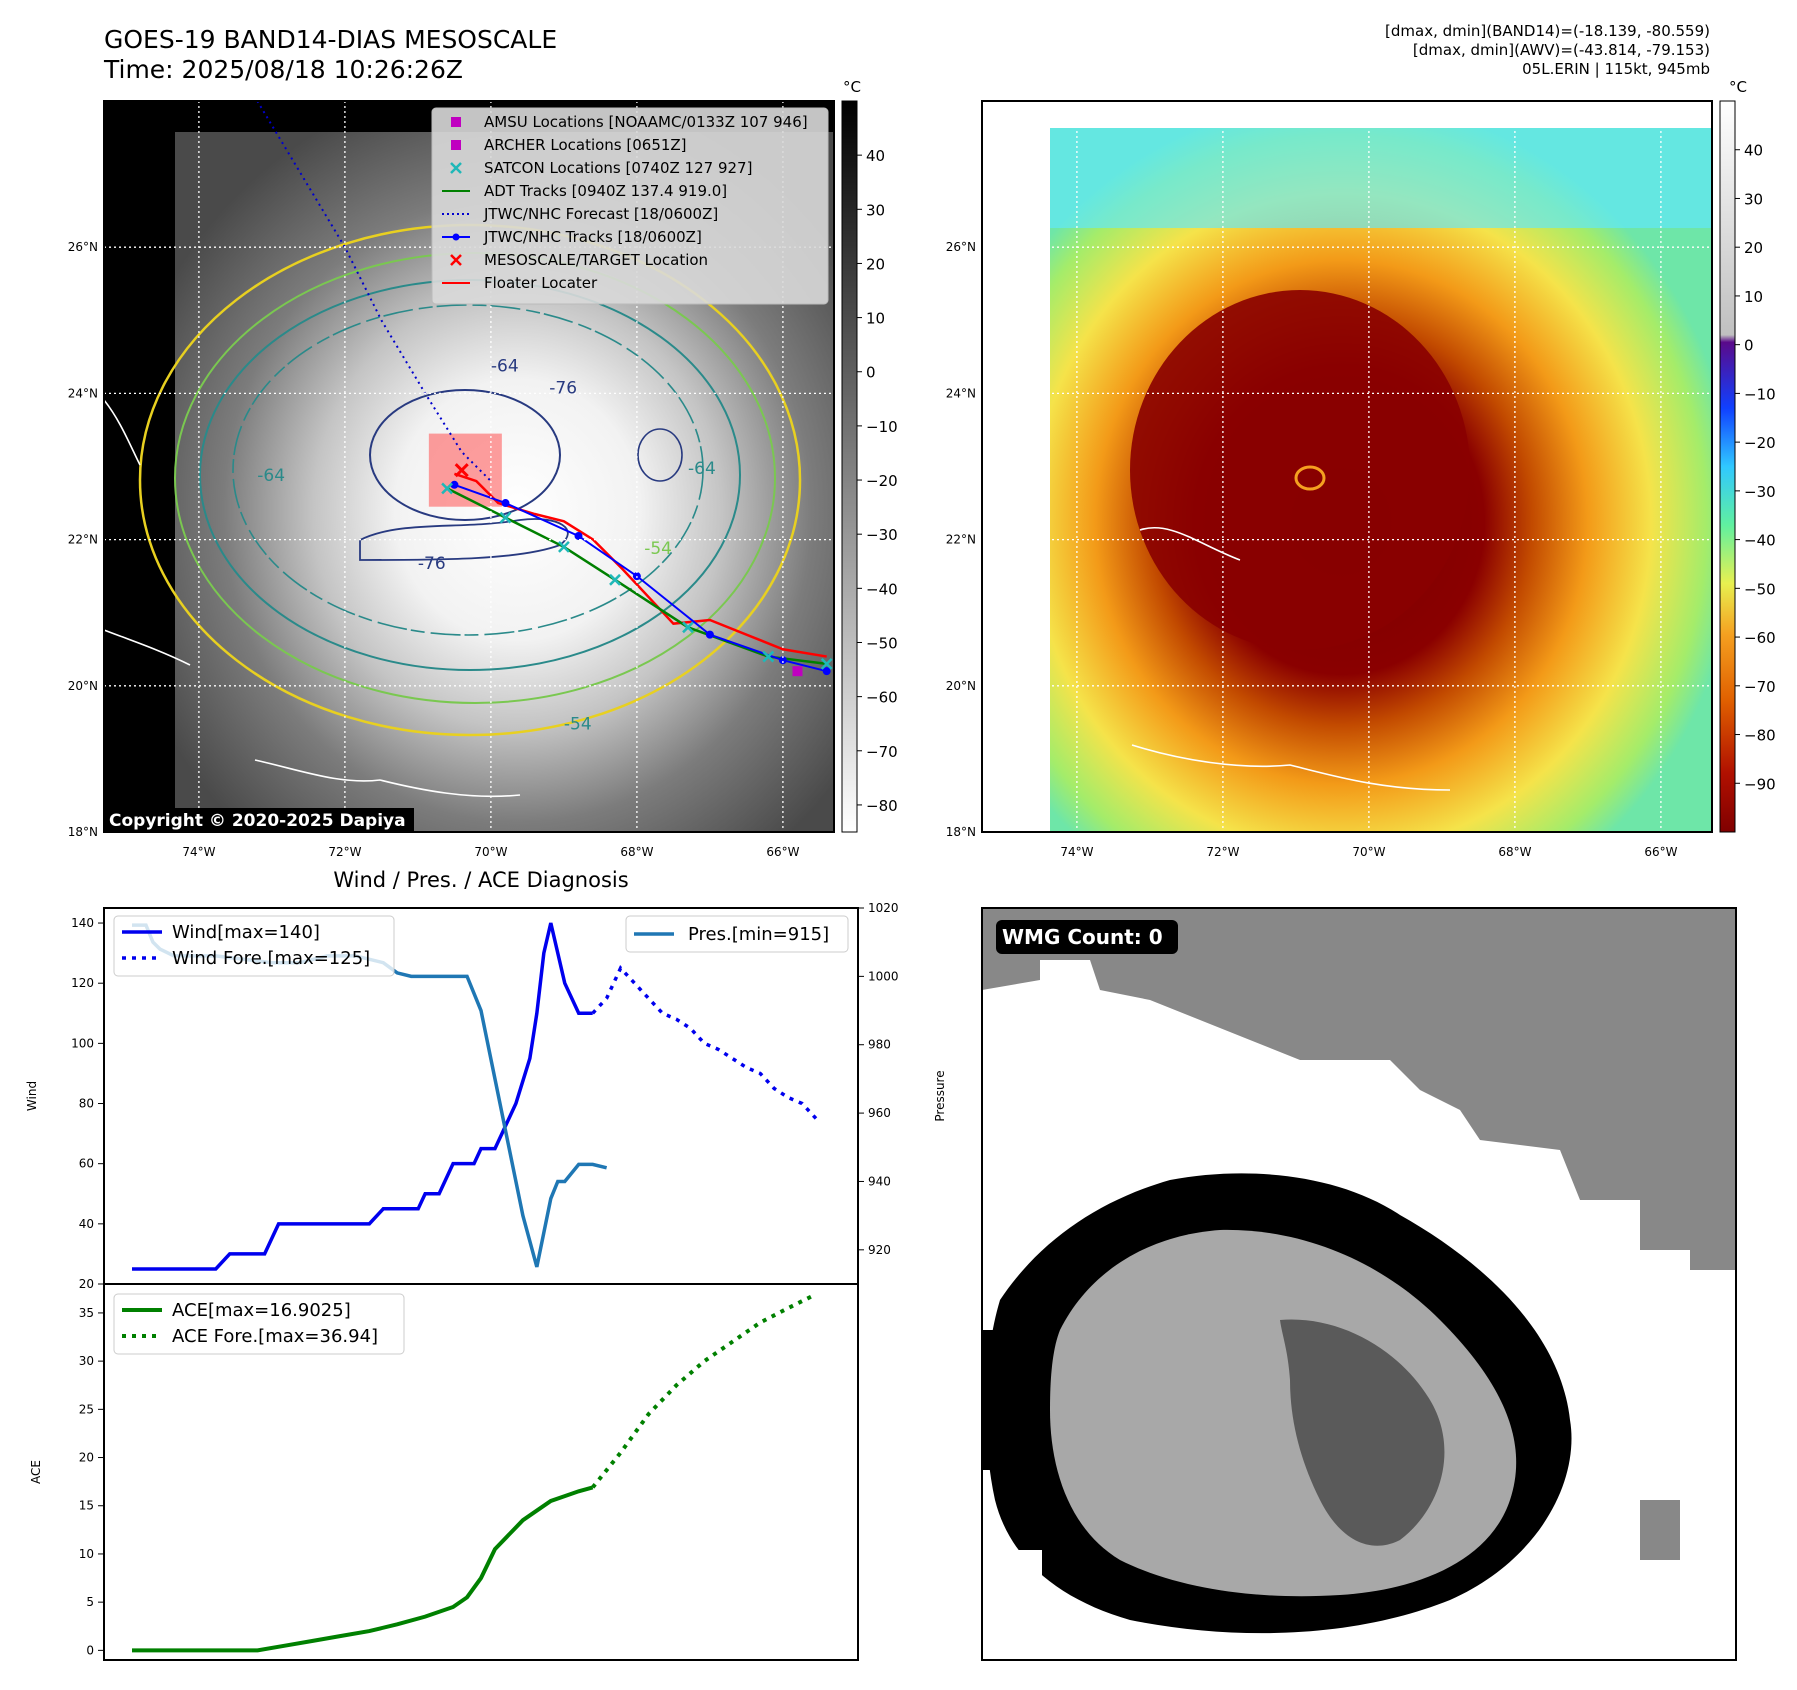  Describe the element at coordinates (480, 880) in the screenshot. I see `diagnosis-title: Wind / Pres. / ACE Diagnosis` at that location.